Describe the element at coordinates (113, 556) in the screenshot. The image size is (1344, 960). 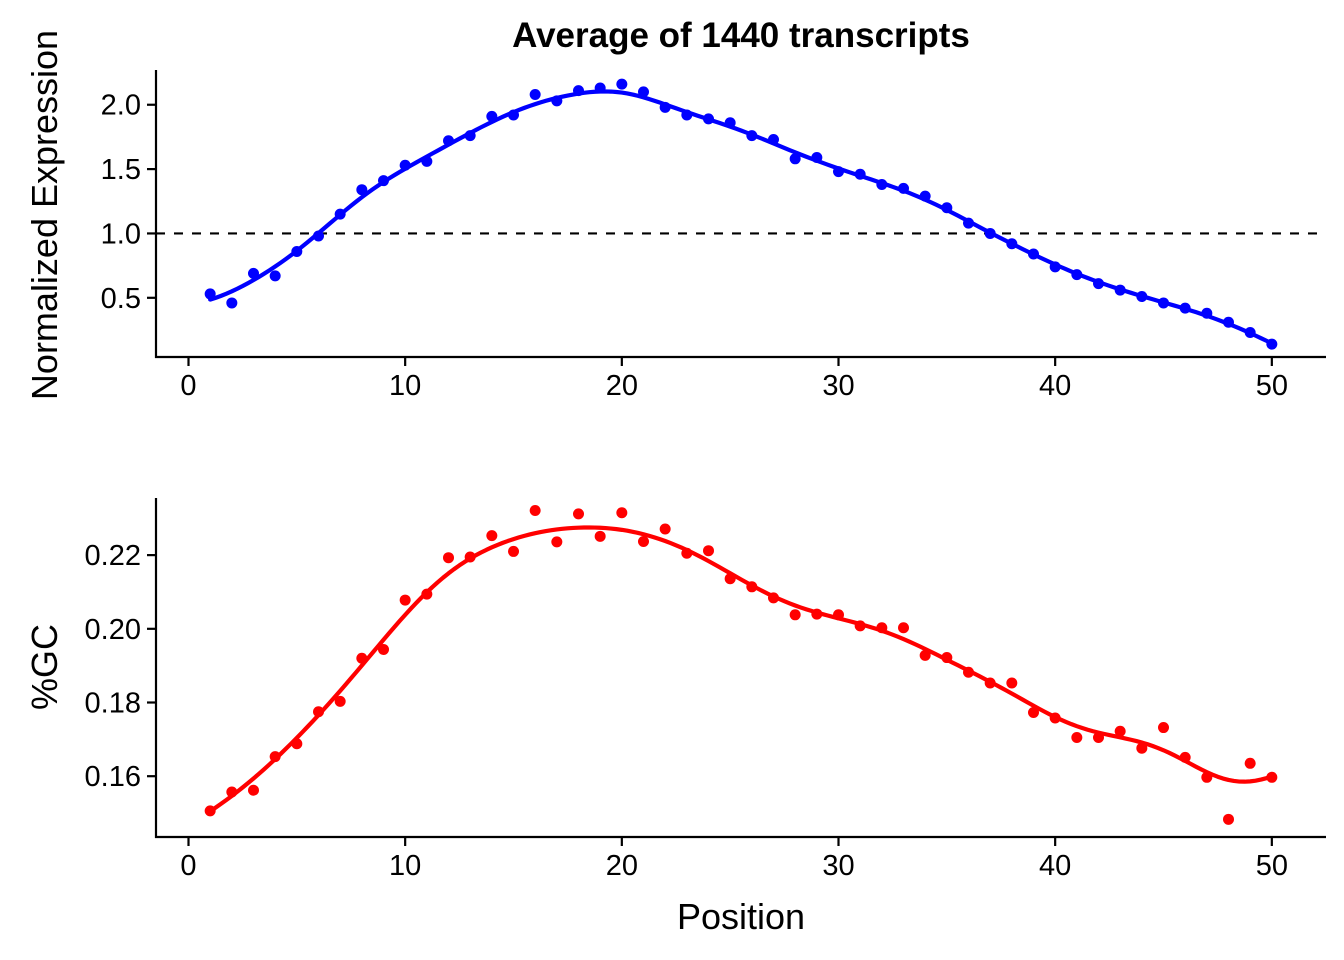
I see `gc-y-tick-label: 0.22` at that location.